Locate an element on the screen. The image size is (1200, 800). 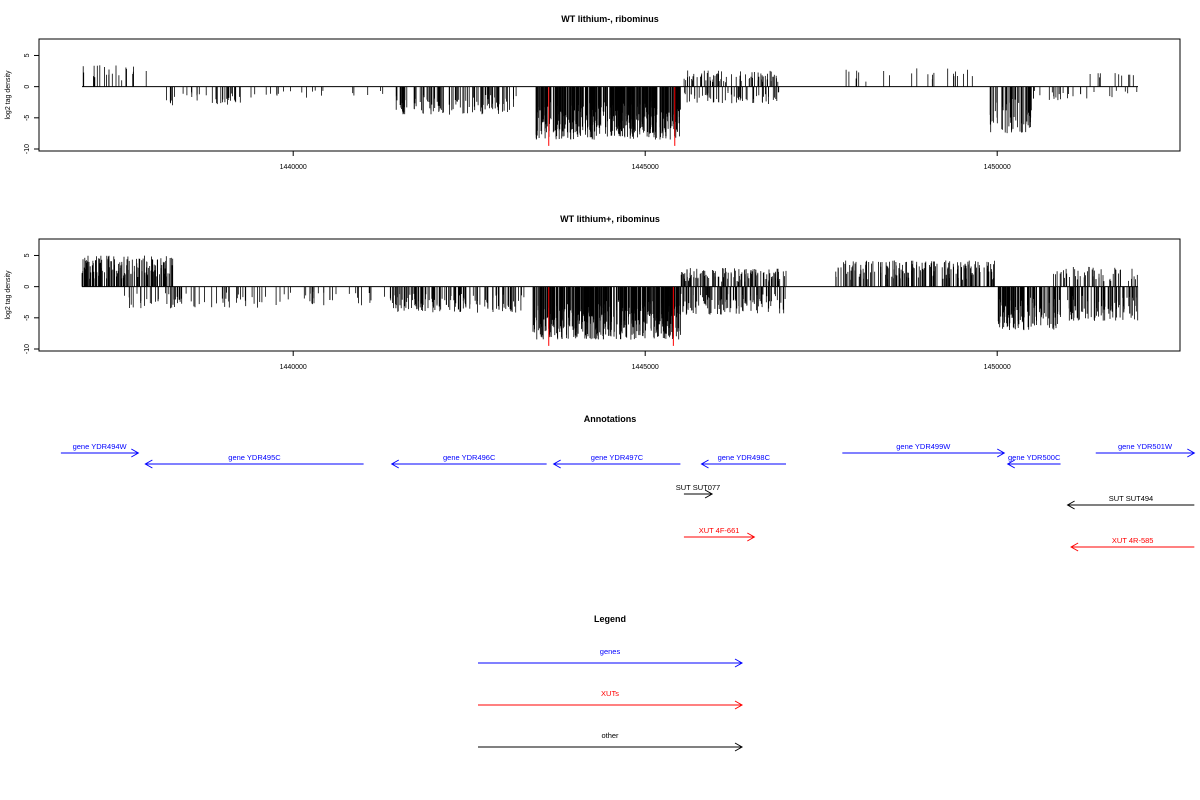
legend-item: XUTs is located at coordinates (611, 699).